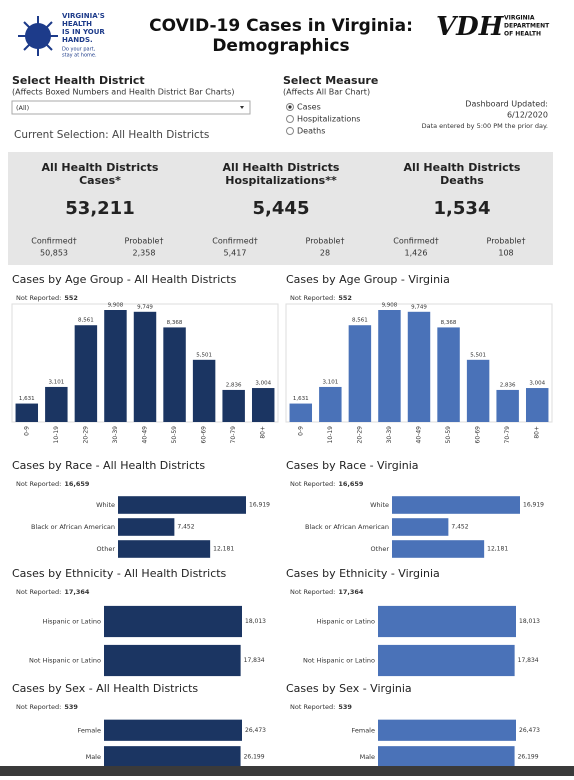 The width and height of the screenshot is (574, 780). Describe the element at coordinates (537, 432) in the screenshot. I see `category-label: 80+` at that location.